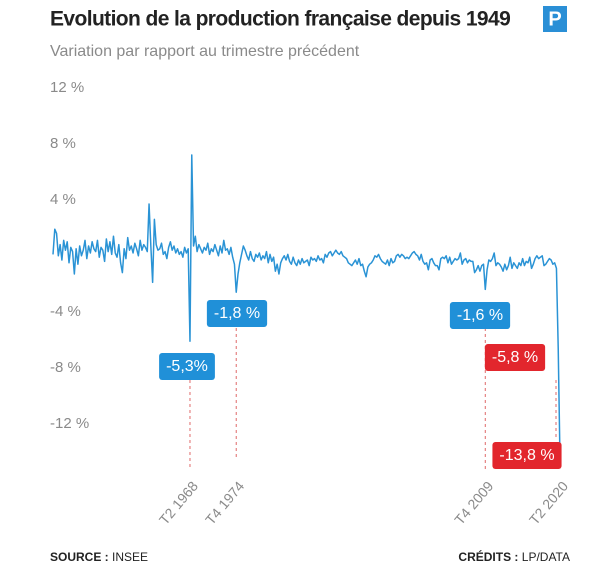 The image size is (602, 587). I want to click on annotation-label: -1,8 %, so click(237, 313).